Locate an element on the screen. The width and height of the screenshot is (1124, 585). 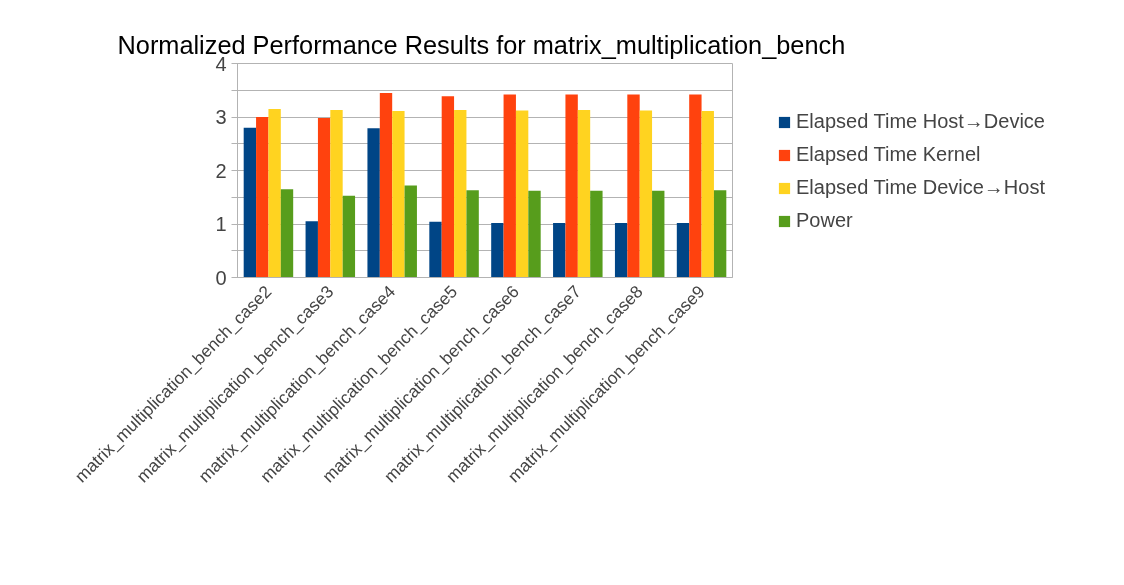
legend-label: Elapsed Time Host→Device is located at coordinates (920, 121).